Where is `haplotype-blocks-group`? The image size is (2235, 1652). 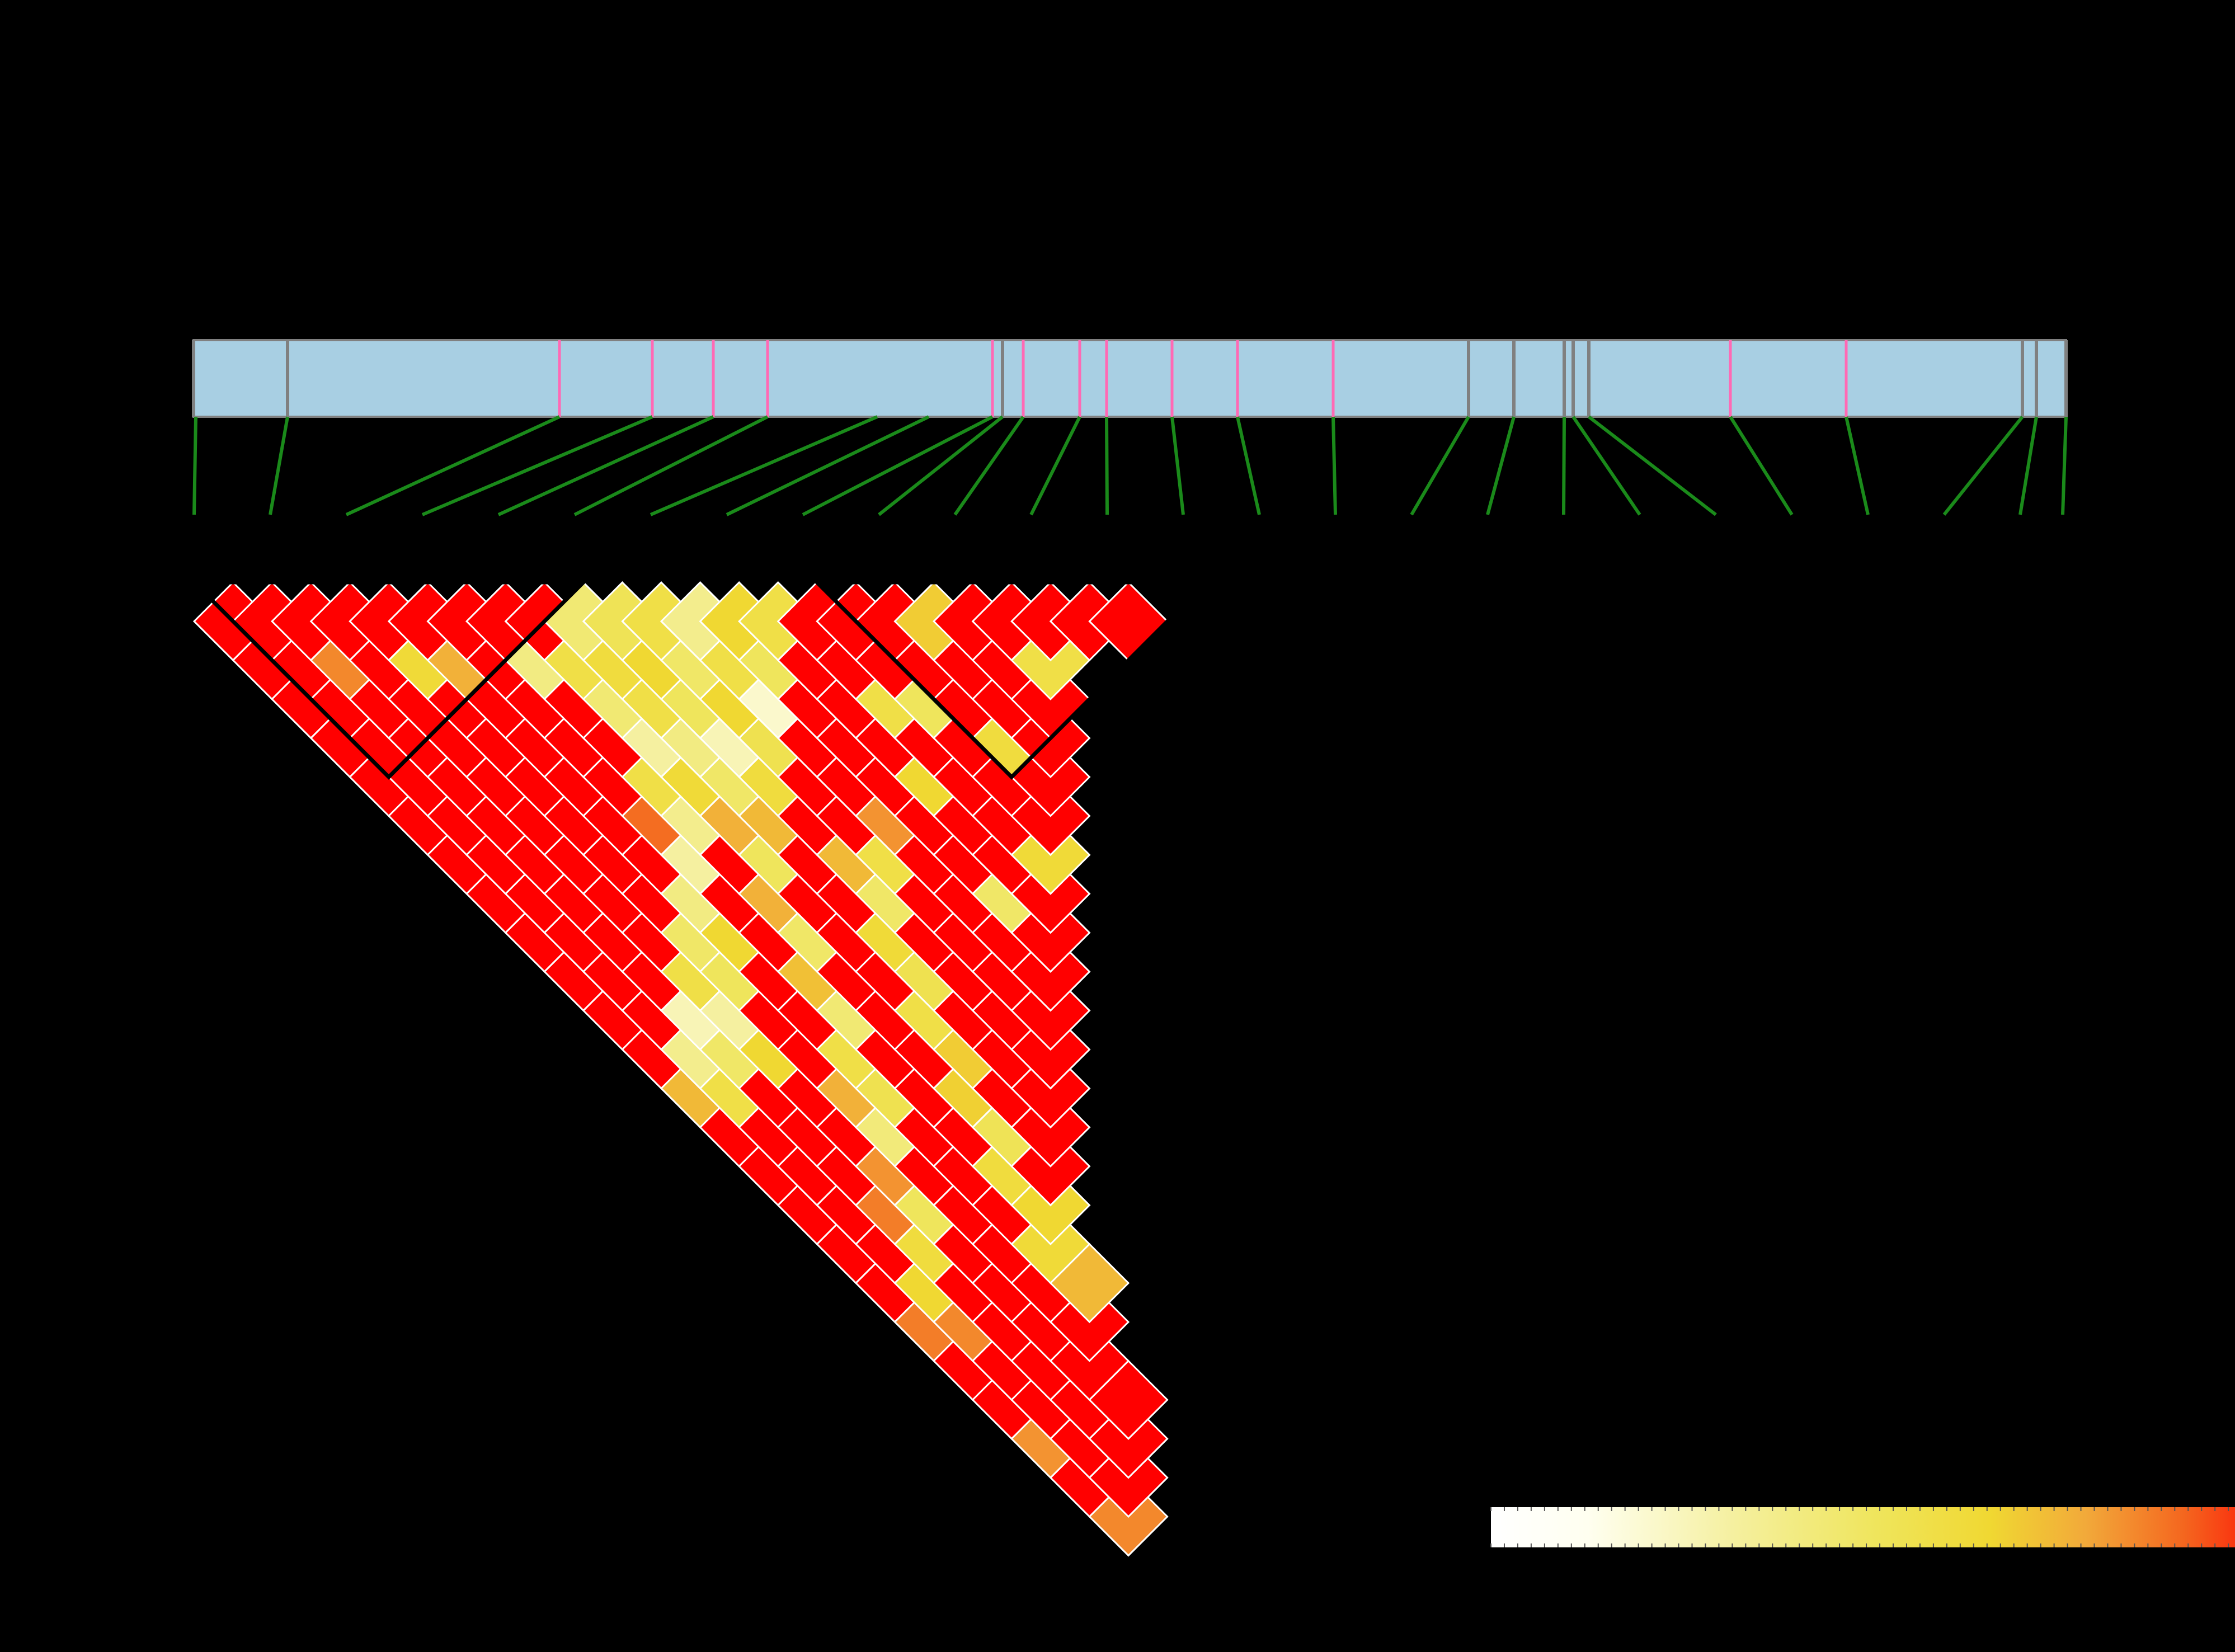 haplotype-blocks-group is located at coordinates (1011, 680).